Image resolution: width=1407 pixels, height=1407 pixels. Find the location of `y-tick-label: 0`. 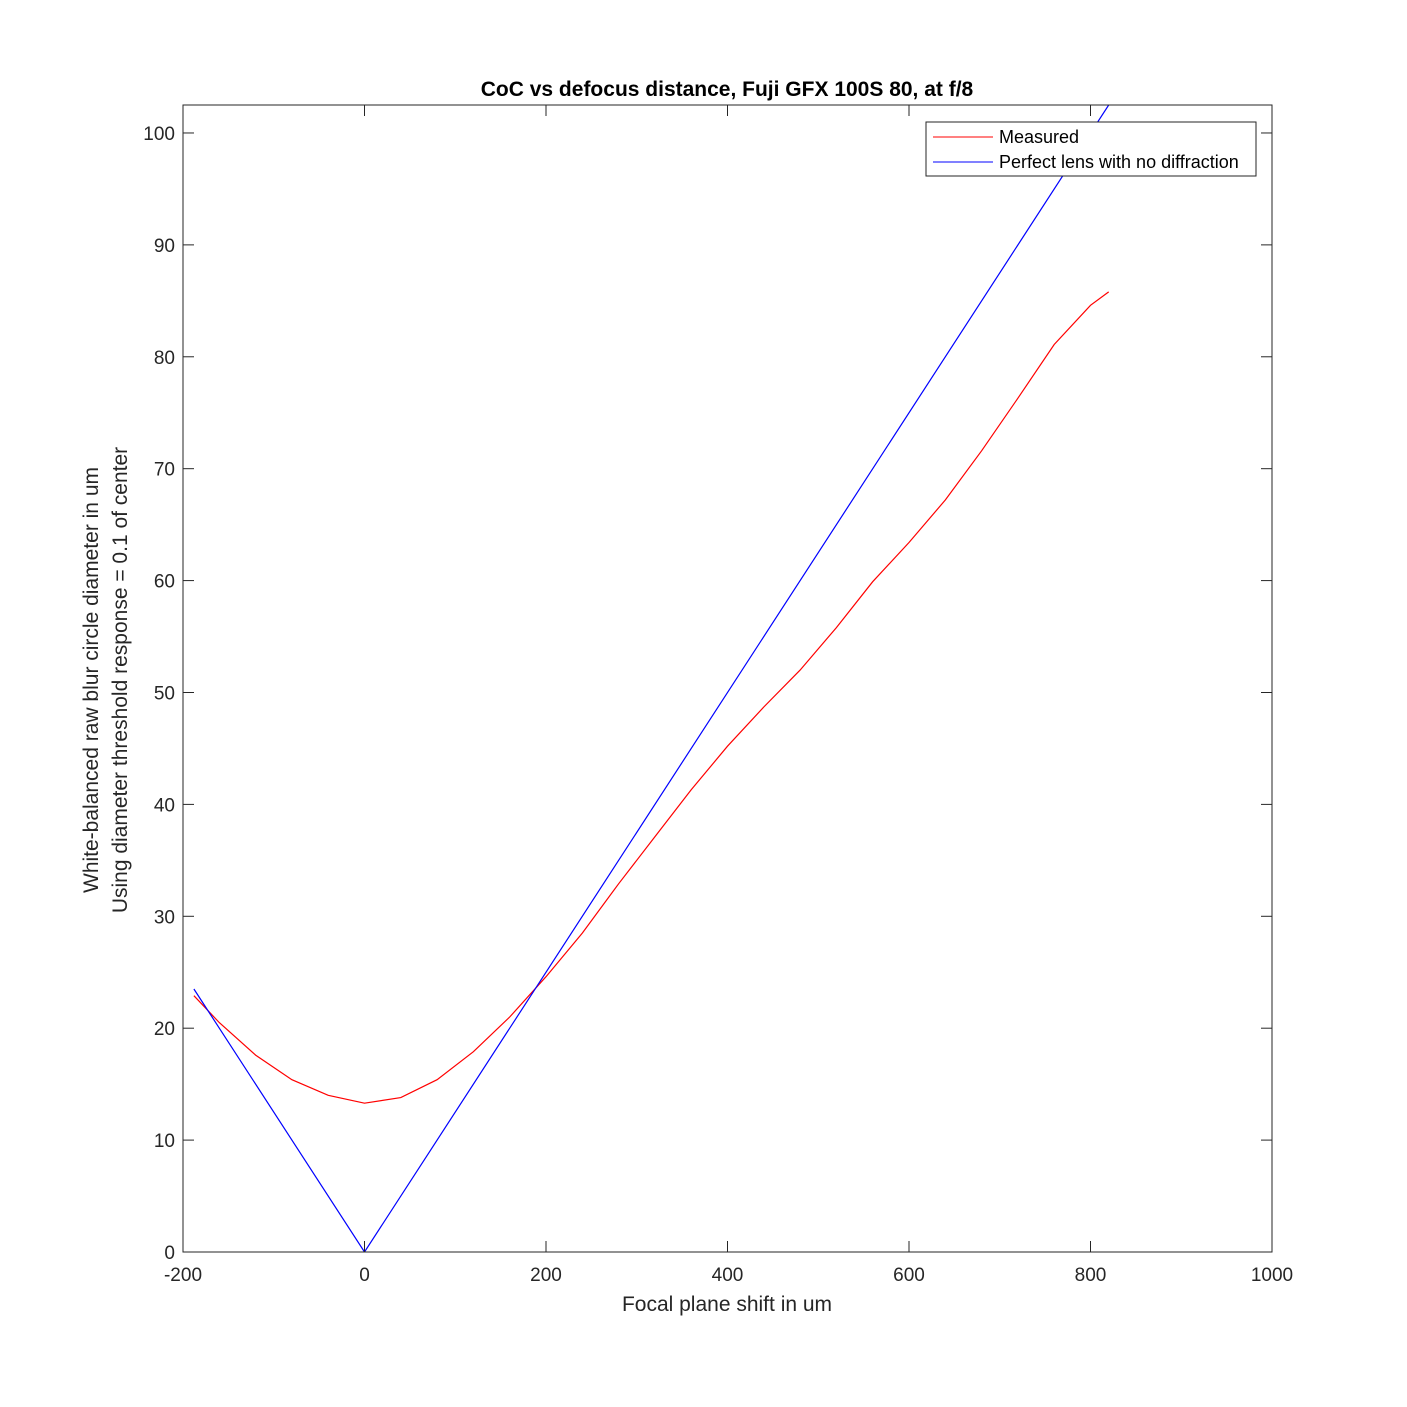

y-tick-label: 0 is located at coordinates (169, 1253).